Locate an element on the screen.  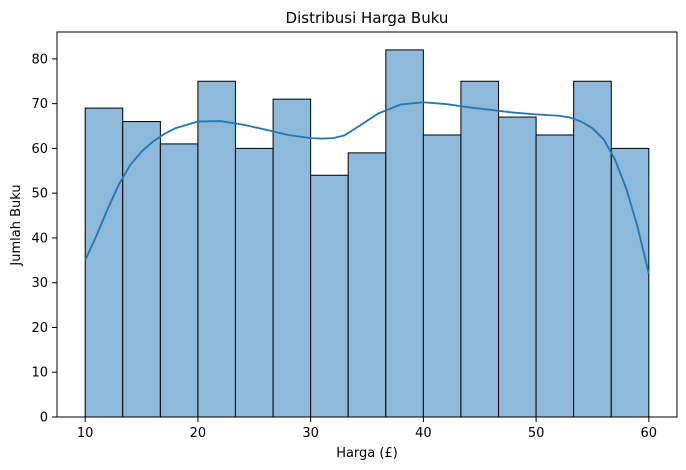
y-tick-label: 10 is located at coordinates (39, 373).